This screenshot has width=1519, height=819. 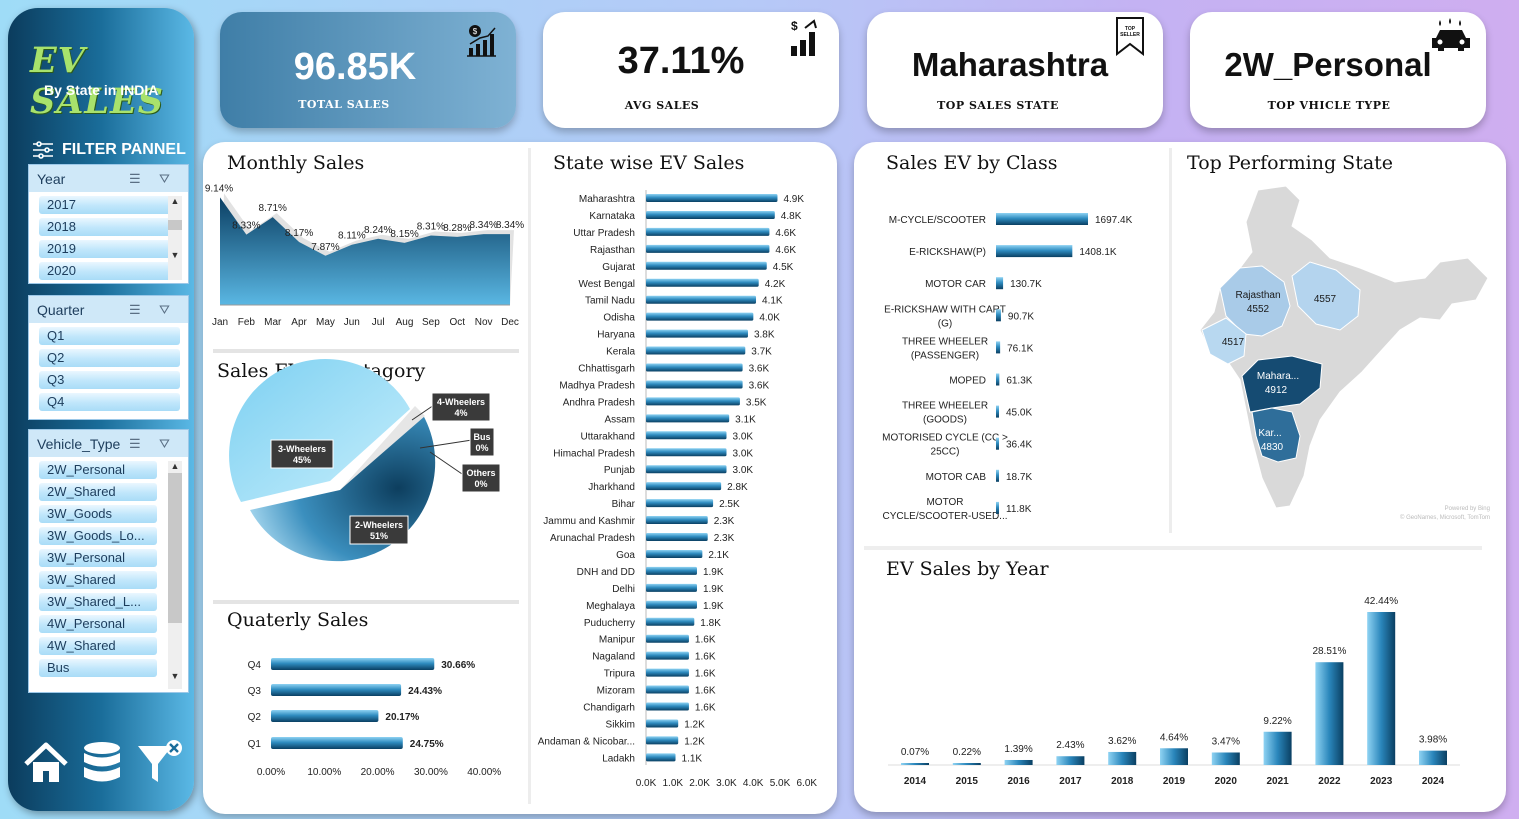 I want to click on data-label: 4.5K, so click(x=783, y=267).